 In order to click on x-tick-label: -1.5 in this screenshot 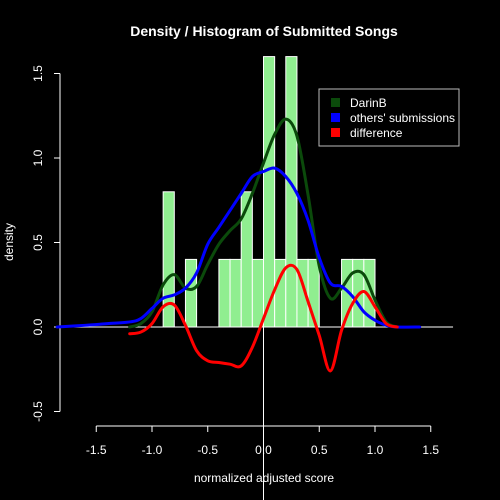, I will do `click(96, 450)`.